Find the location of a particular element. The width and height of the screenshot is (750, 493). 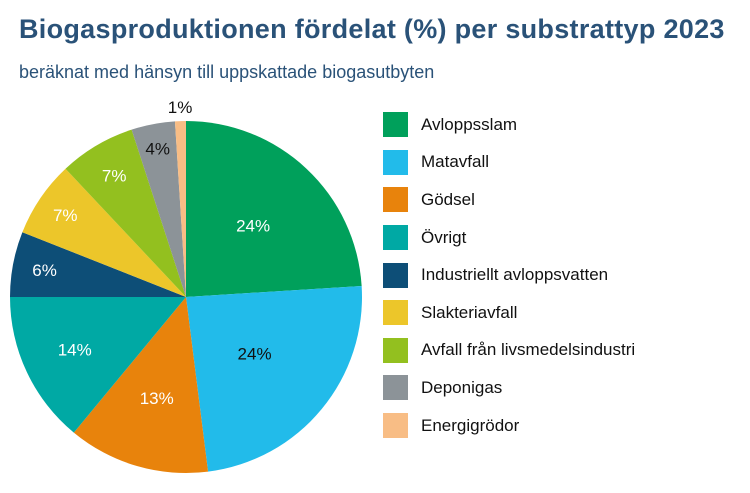

data-label-2: 13% is located at coordinates (157, 398).